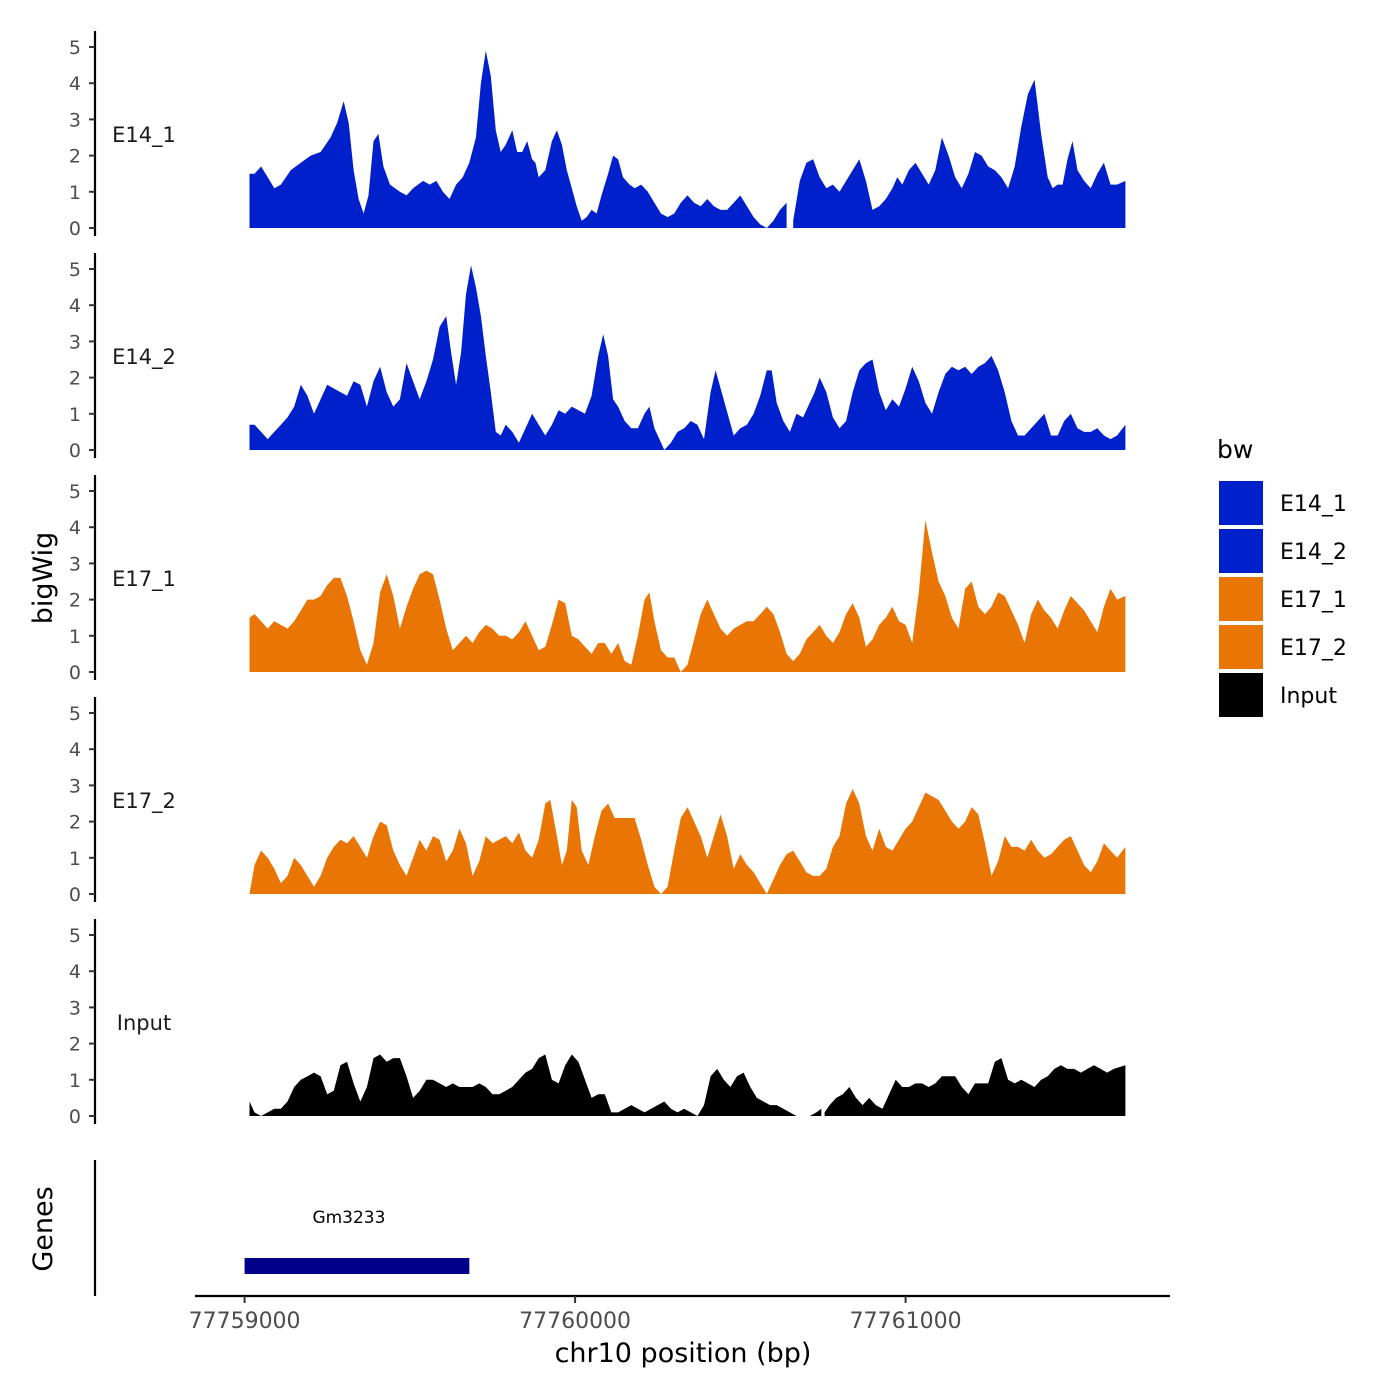  What do you see at coordinates (281, 1228) in the screenshot?
I see `genes-track: Gm3233` at bounding box center [281, 1228].